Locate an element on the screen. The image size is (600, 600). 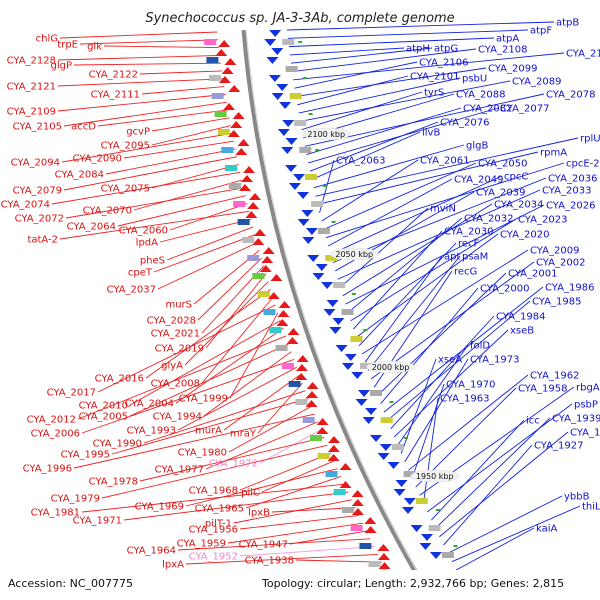
gene-label: CYA_1986 is located at coordinates (569, 288).